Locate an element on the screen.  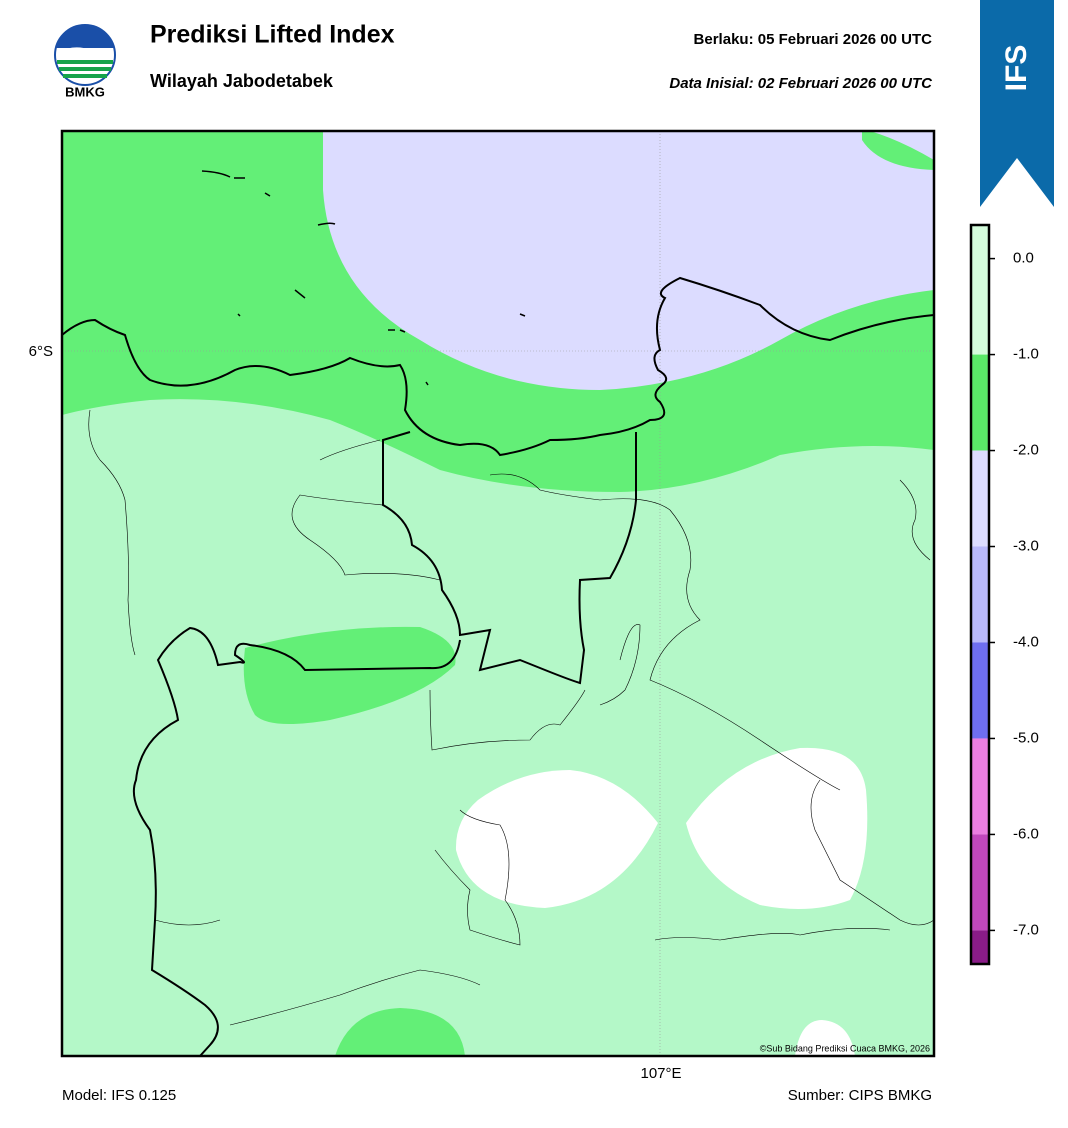
colorbar-tick-label: -4.0 is located at coordinates (1026, 641).